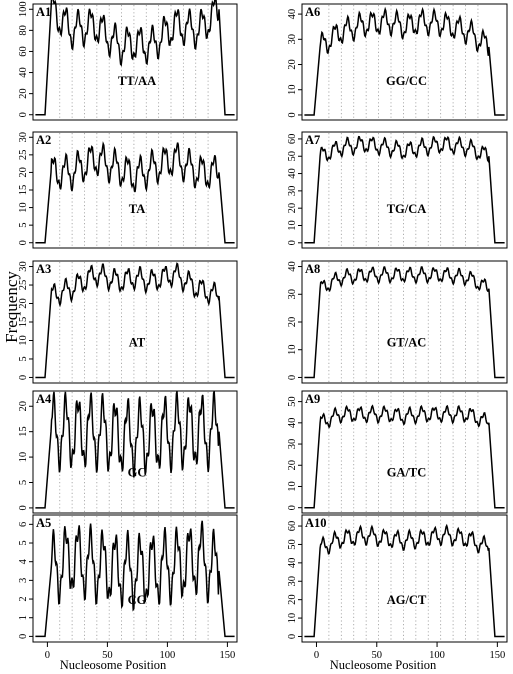  What do you see at coordinates (407, 472) in the screenshot?
I see `annotation-label: GA/TC` at bounding box center [407, 472].